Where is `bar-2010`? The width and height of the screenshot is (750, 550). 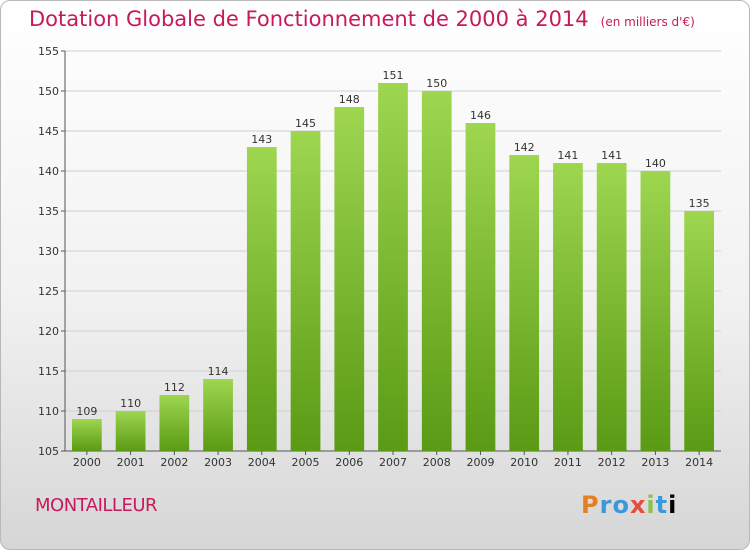
bar-2010 is located at coordinates (524, 303).